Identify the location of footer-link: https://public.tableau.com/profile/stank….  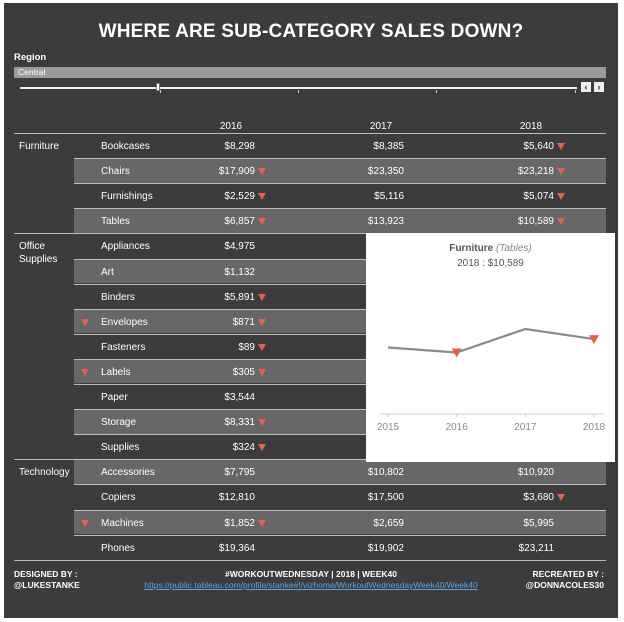
(311, 585).